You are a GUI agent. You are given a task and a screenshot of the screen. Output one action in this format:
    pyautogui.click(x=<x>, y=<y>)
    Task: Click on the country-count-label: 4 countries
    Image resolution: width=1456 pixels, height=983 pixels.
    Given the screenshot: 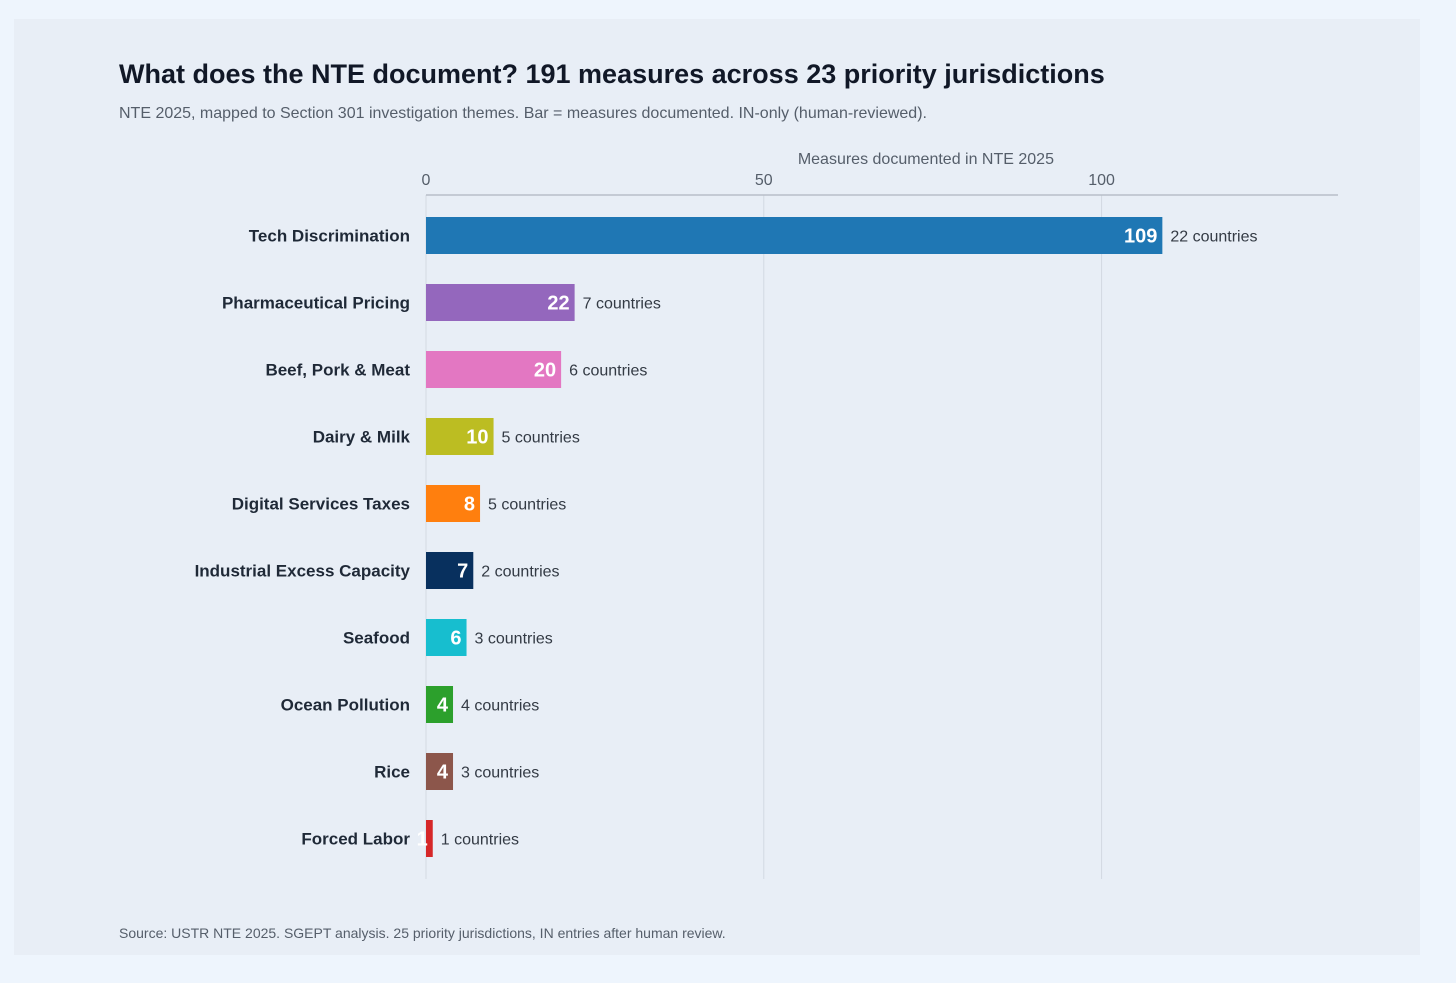 What is the action you would take?
    pyautogui.click(x=500, y=706)
    